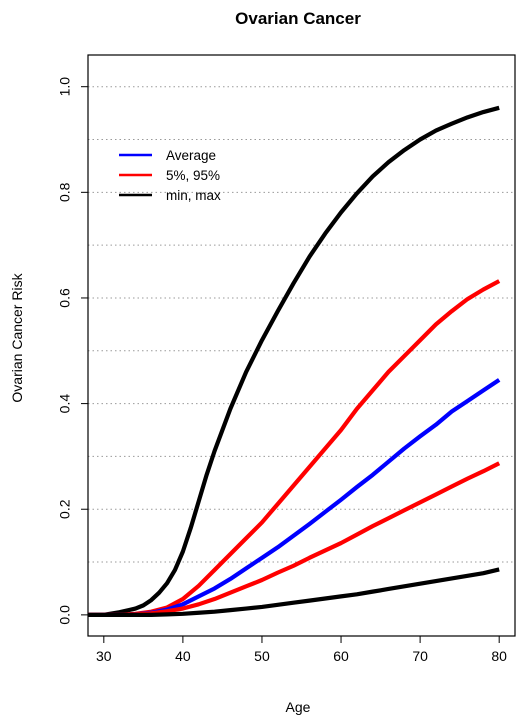 Image resolution: width=516 pixels, height=719 pixels. Describe the element at coordinates (193, 175) in the screenshot. I see `legend-label-percentiles: 5%, 95%` at that location.